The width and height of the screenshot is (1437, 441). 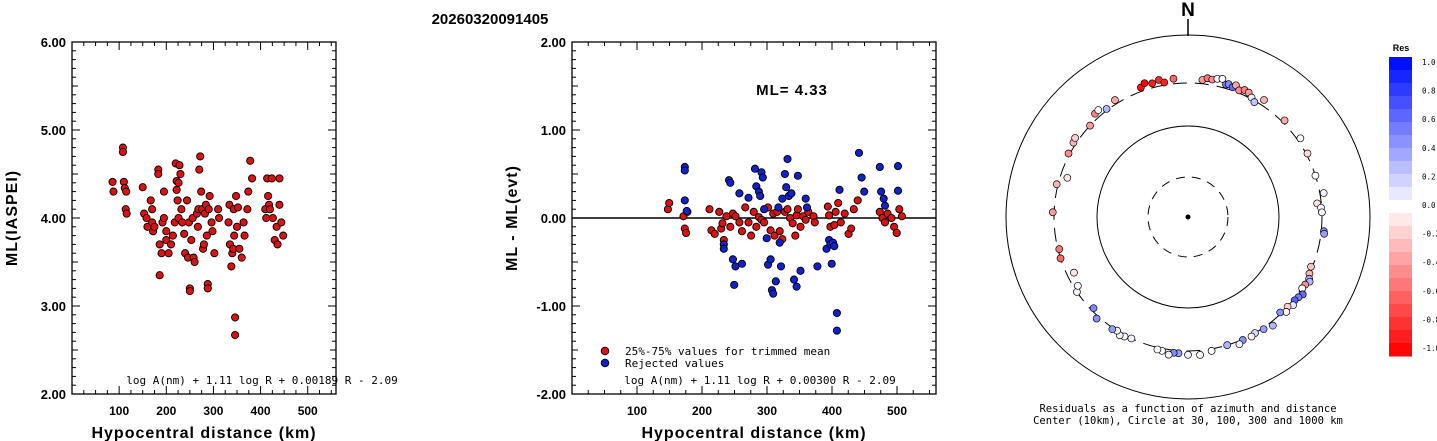 What do you see at coordinates (792, 90) in the screenshot?
I see `ml-annotation: ML= 4.33` at bounding box center [792, 90].